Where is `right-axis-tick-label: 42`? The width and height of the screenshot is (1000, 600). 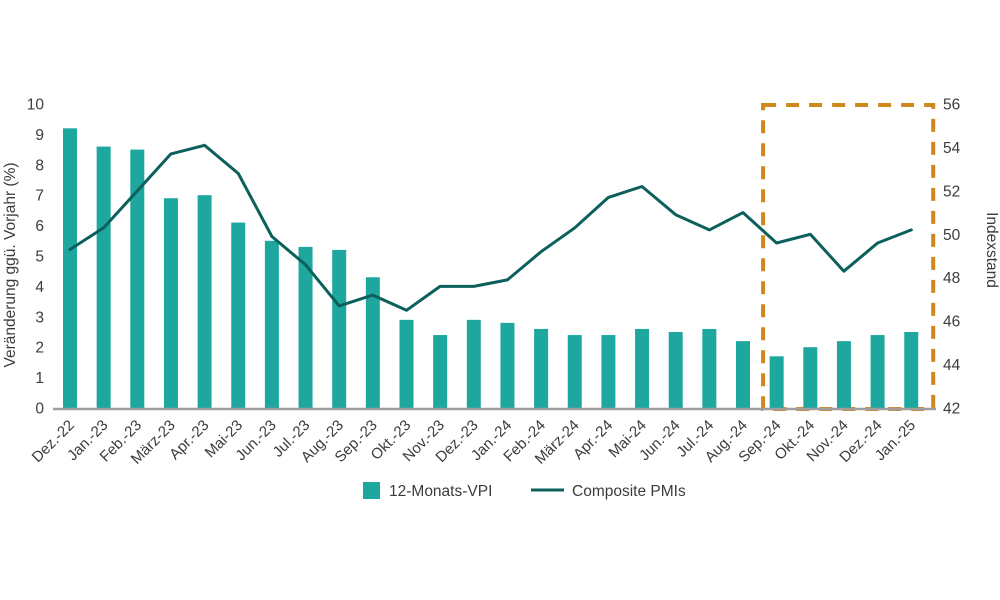
right-axis-tick-label: 42 is located at coordinates (951, 409).